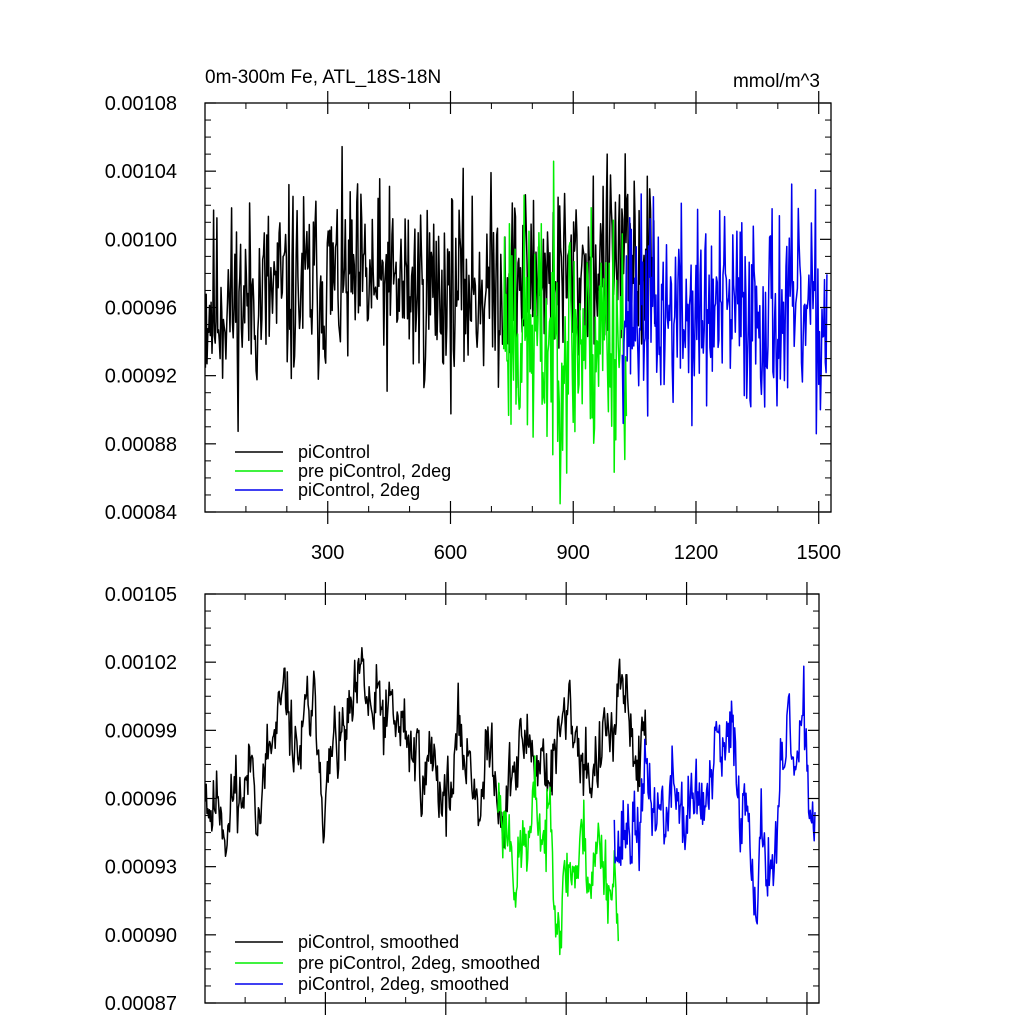 Image resolution: width=1024 pixels, height=1024 pixels. What do you see at coordinates (141, 663) in the screenshot?
I see `y-tick-label: 0.00102` at bounding box center [141, 663].